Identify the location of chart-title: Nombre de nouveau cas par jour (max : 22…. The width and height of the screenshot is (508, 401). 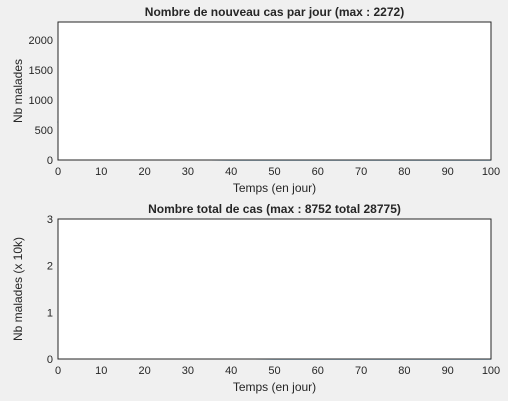
(274, 12).